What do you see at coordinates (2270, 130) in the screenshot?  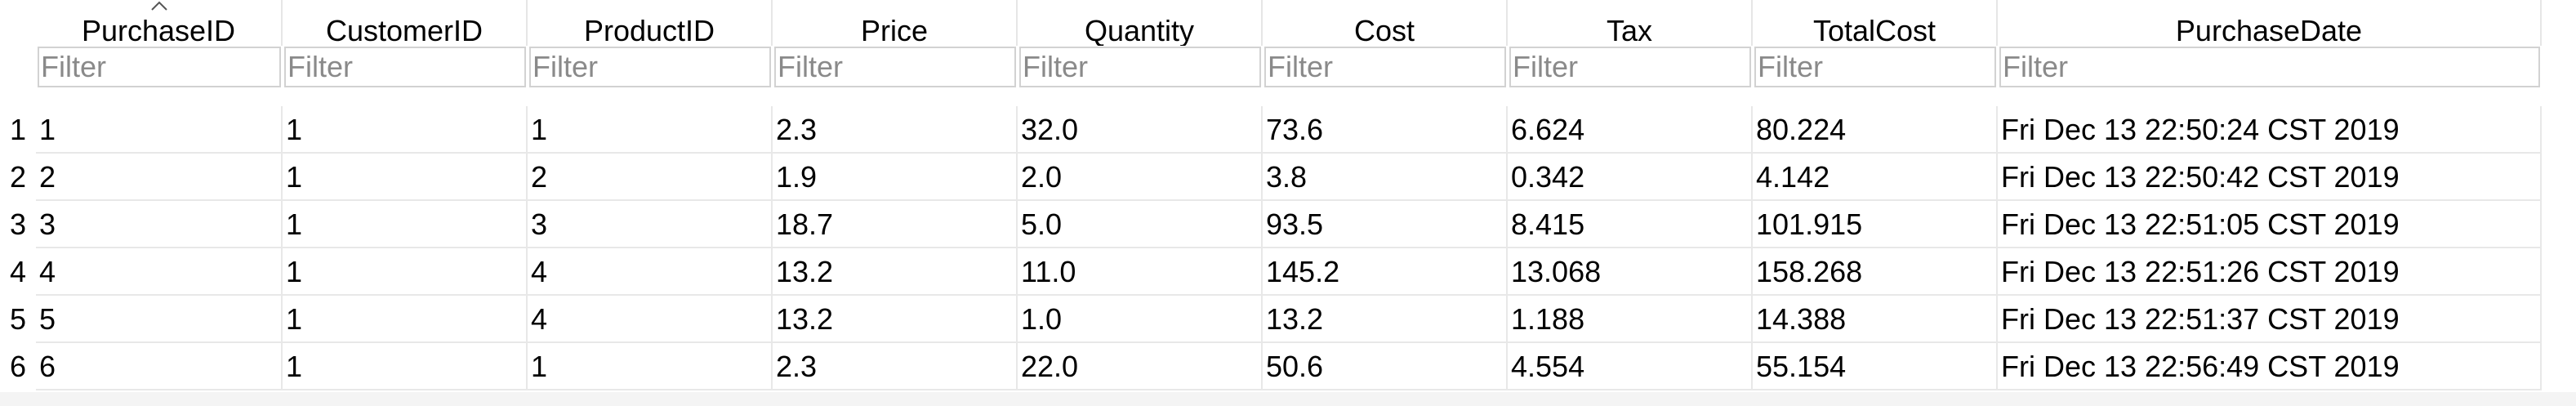 I see `cell-purchasedate: Fri Dec 13 22:50:24 CST 2019` at bounding box center [2270, 130].